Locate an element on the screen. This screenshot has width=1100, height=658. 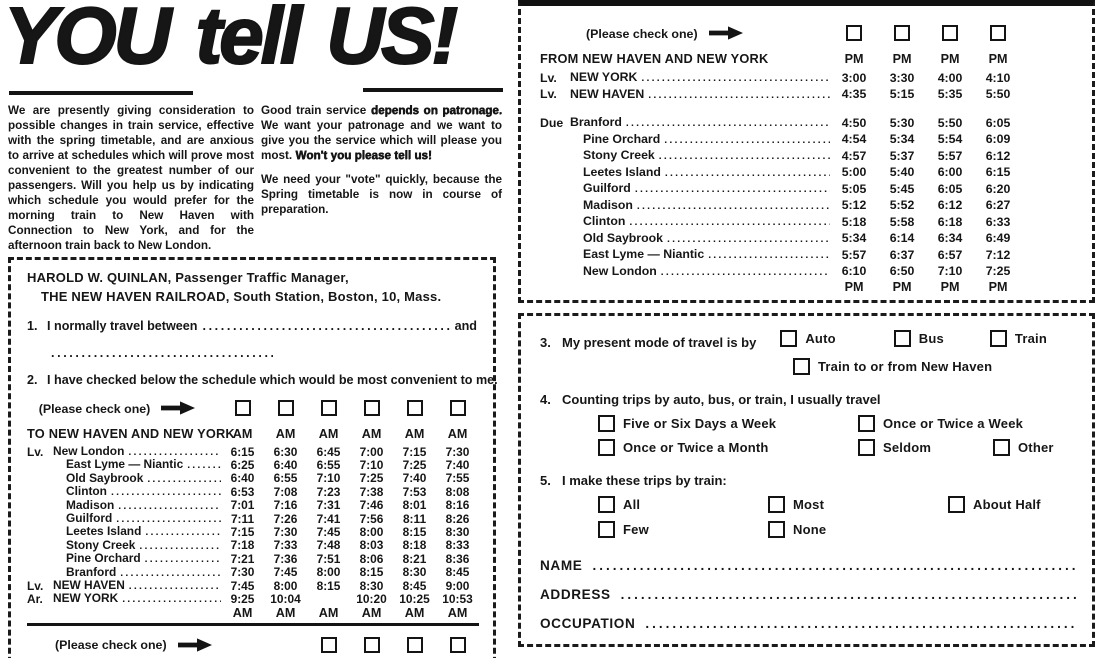
time-cell: 6:30 is located at coordinates (285, 451).